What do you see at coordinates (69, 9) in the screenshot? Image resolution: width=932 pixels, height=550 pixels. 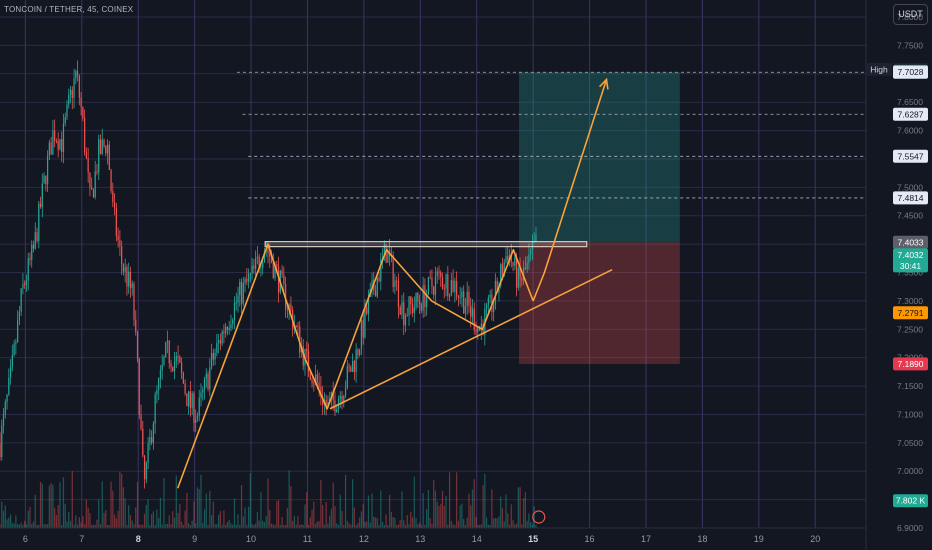 I see `symbol-title: TONCOIN / TETHER, 45, COINEX` at bounding box center [69, 9].